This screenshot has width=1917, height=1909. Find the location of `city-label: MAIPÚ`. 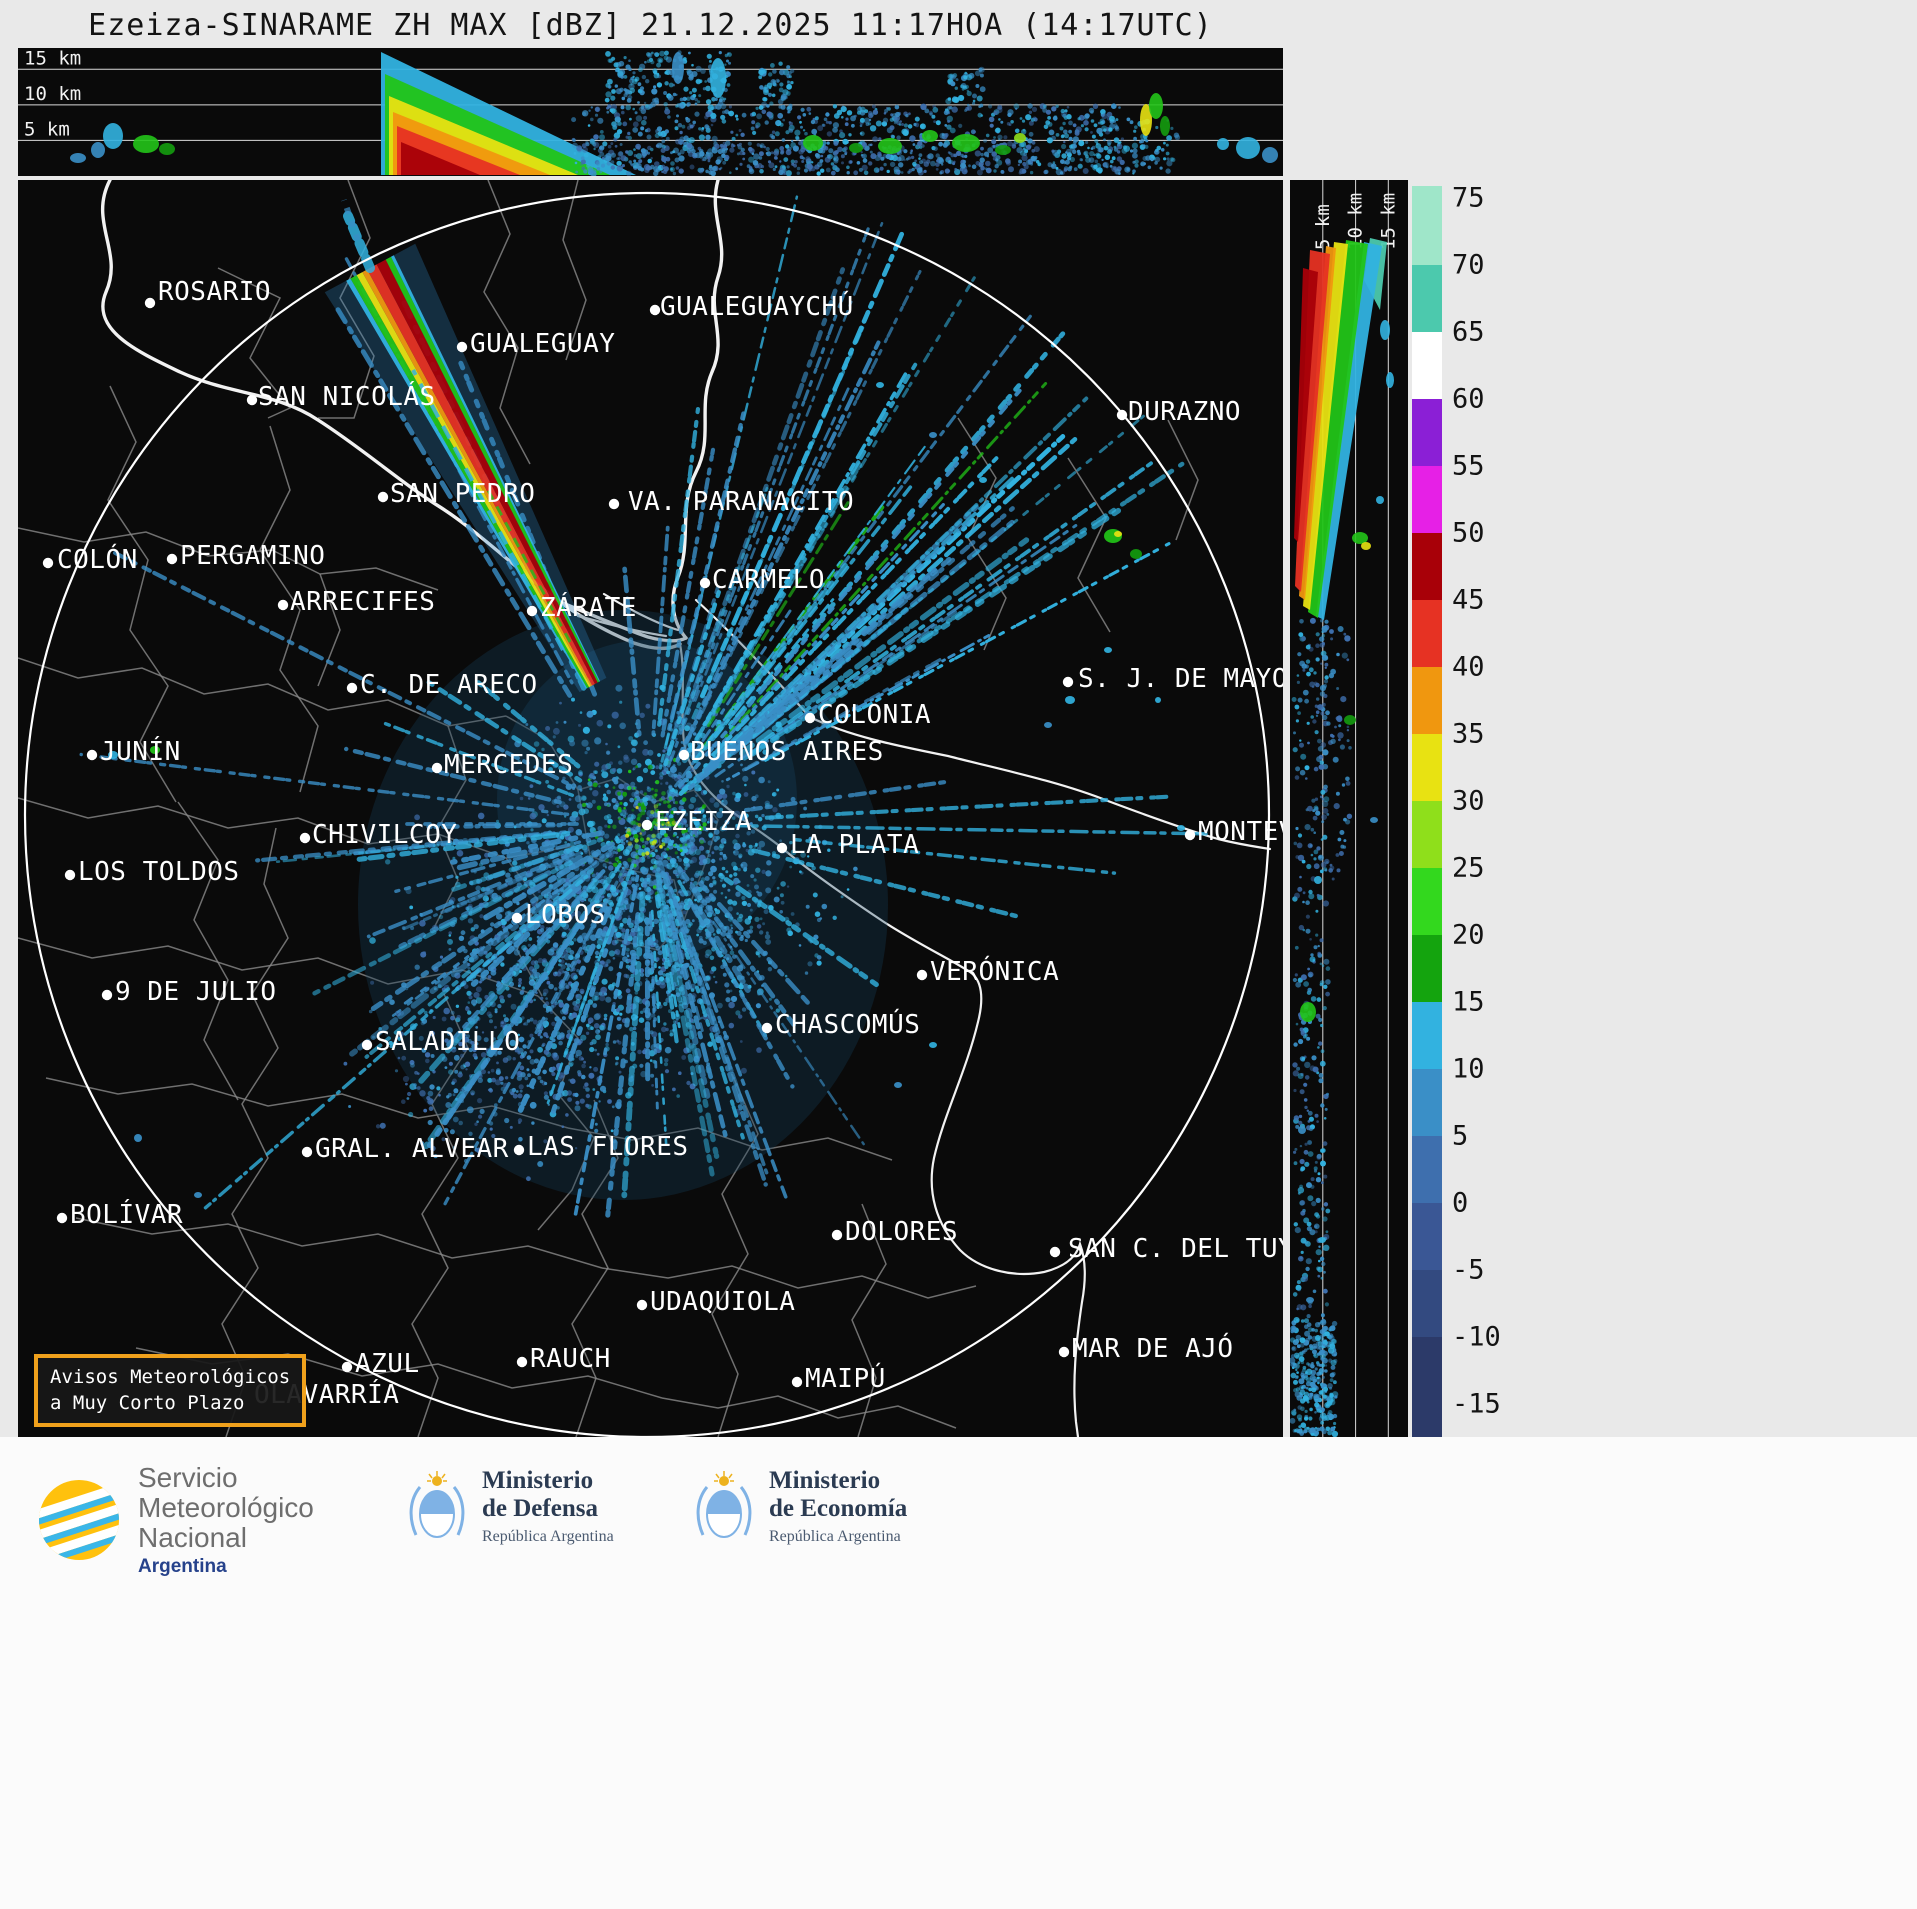

city-label: MAIPÚ is located at coordinates (845, 1378).